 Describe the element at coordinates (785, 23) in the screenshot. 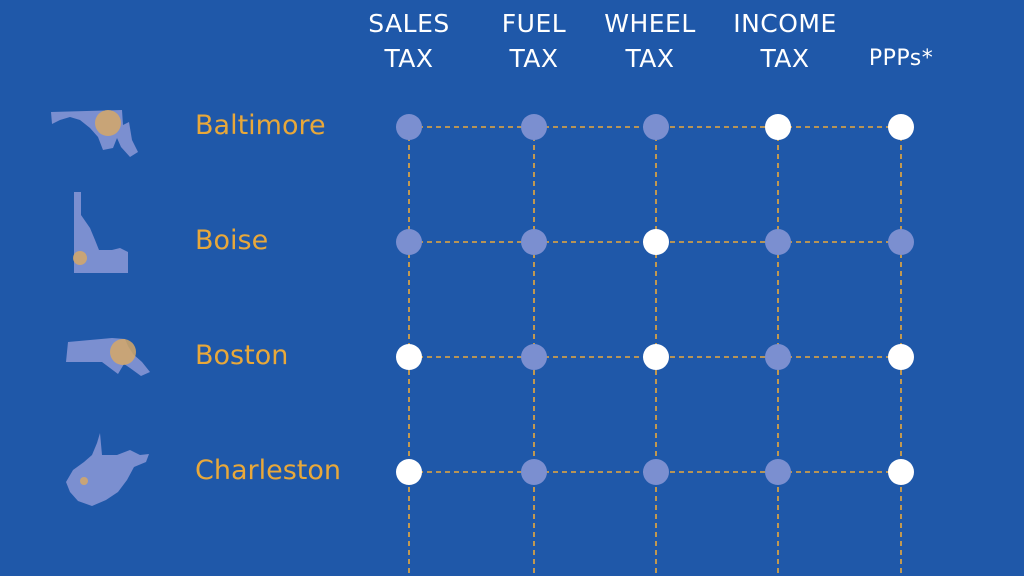

I see `column-header-line1: INCOME` at that location.